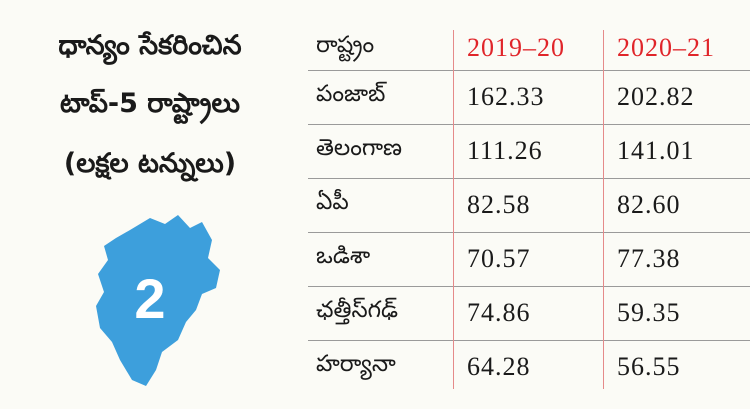 This screenshot has width=750, height=409. Describe the element at coordinates (499, 204) in the screenshot. I see `value-cell: 82.58` at that location.